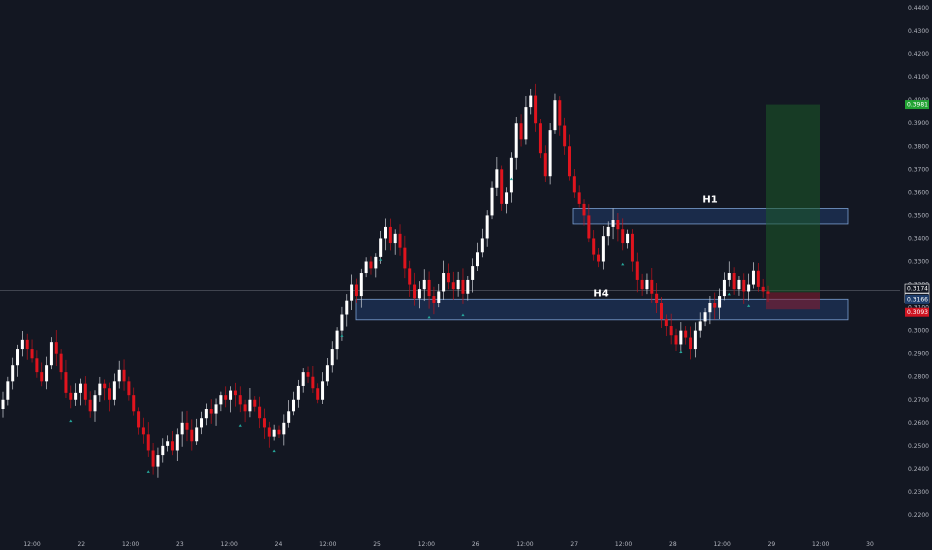 This screenshot has height=550, width=932. I want to click on profit-zone, so click(793, 198).